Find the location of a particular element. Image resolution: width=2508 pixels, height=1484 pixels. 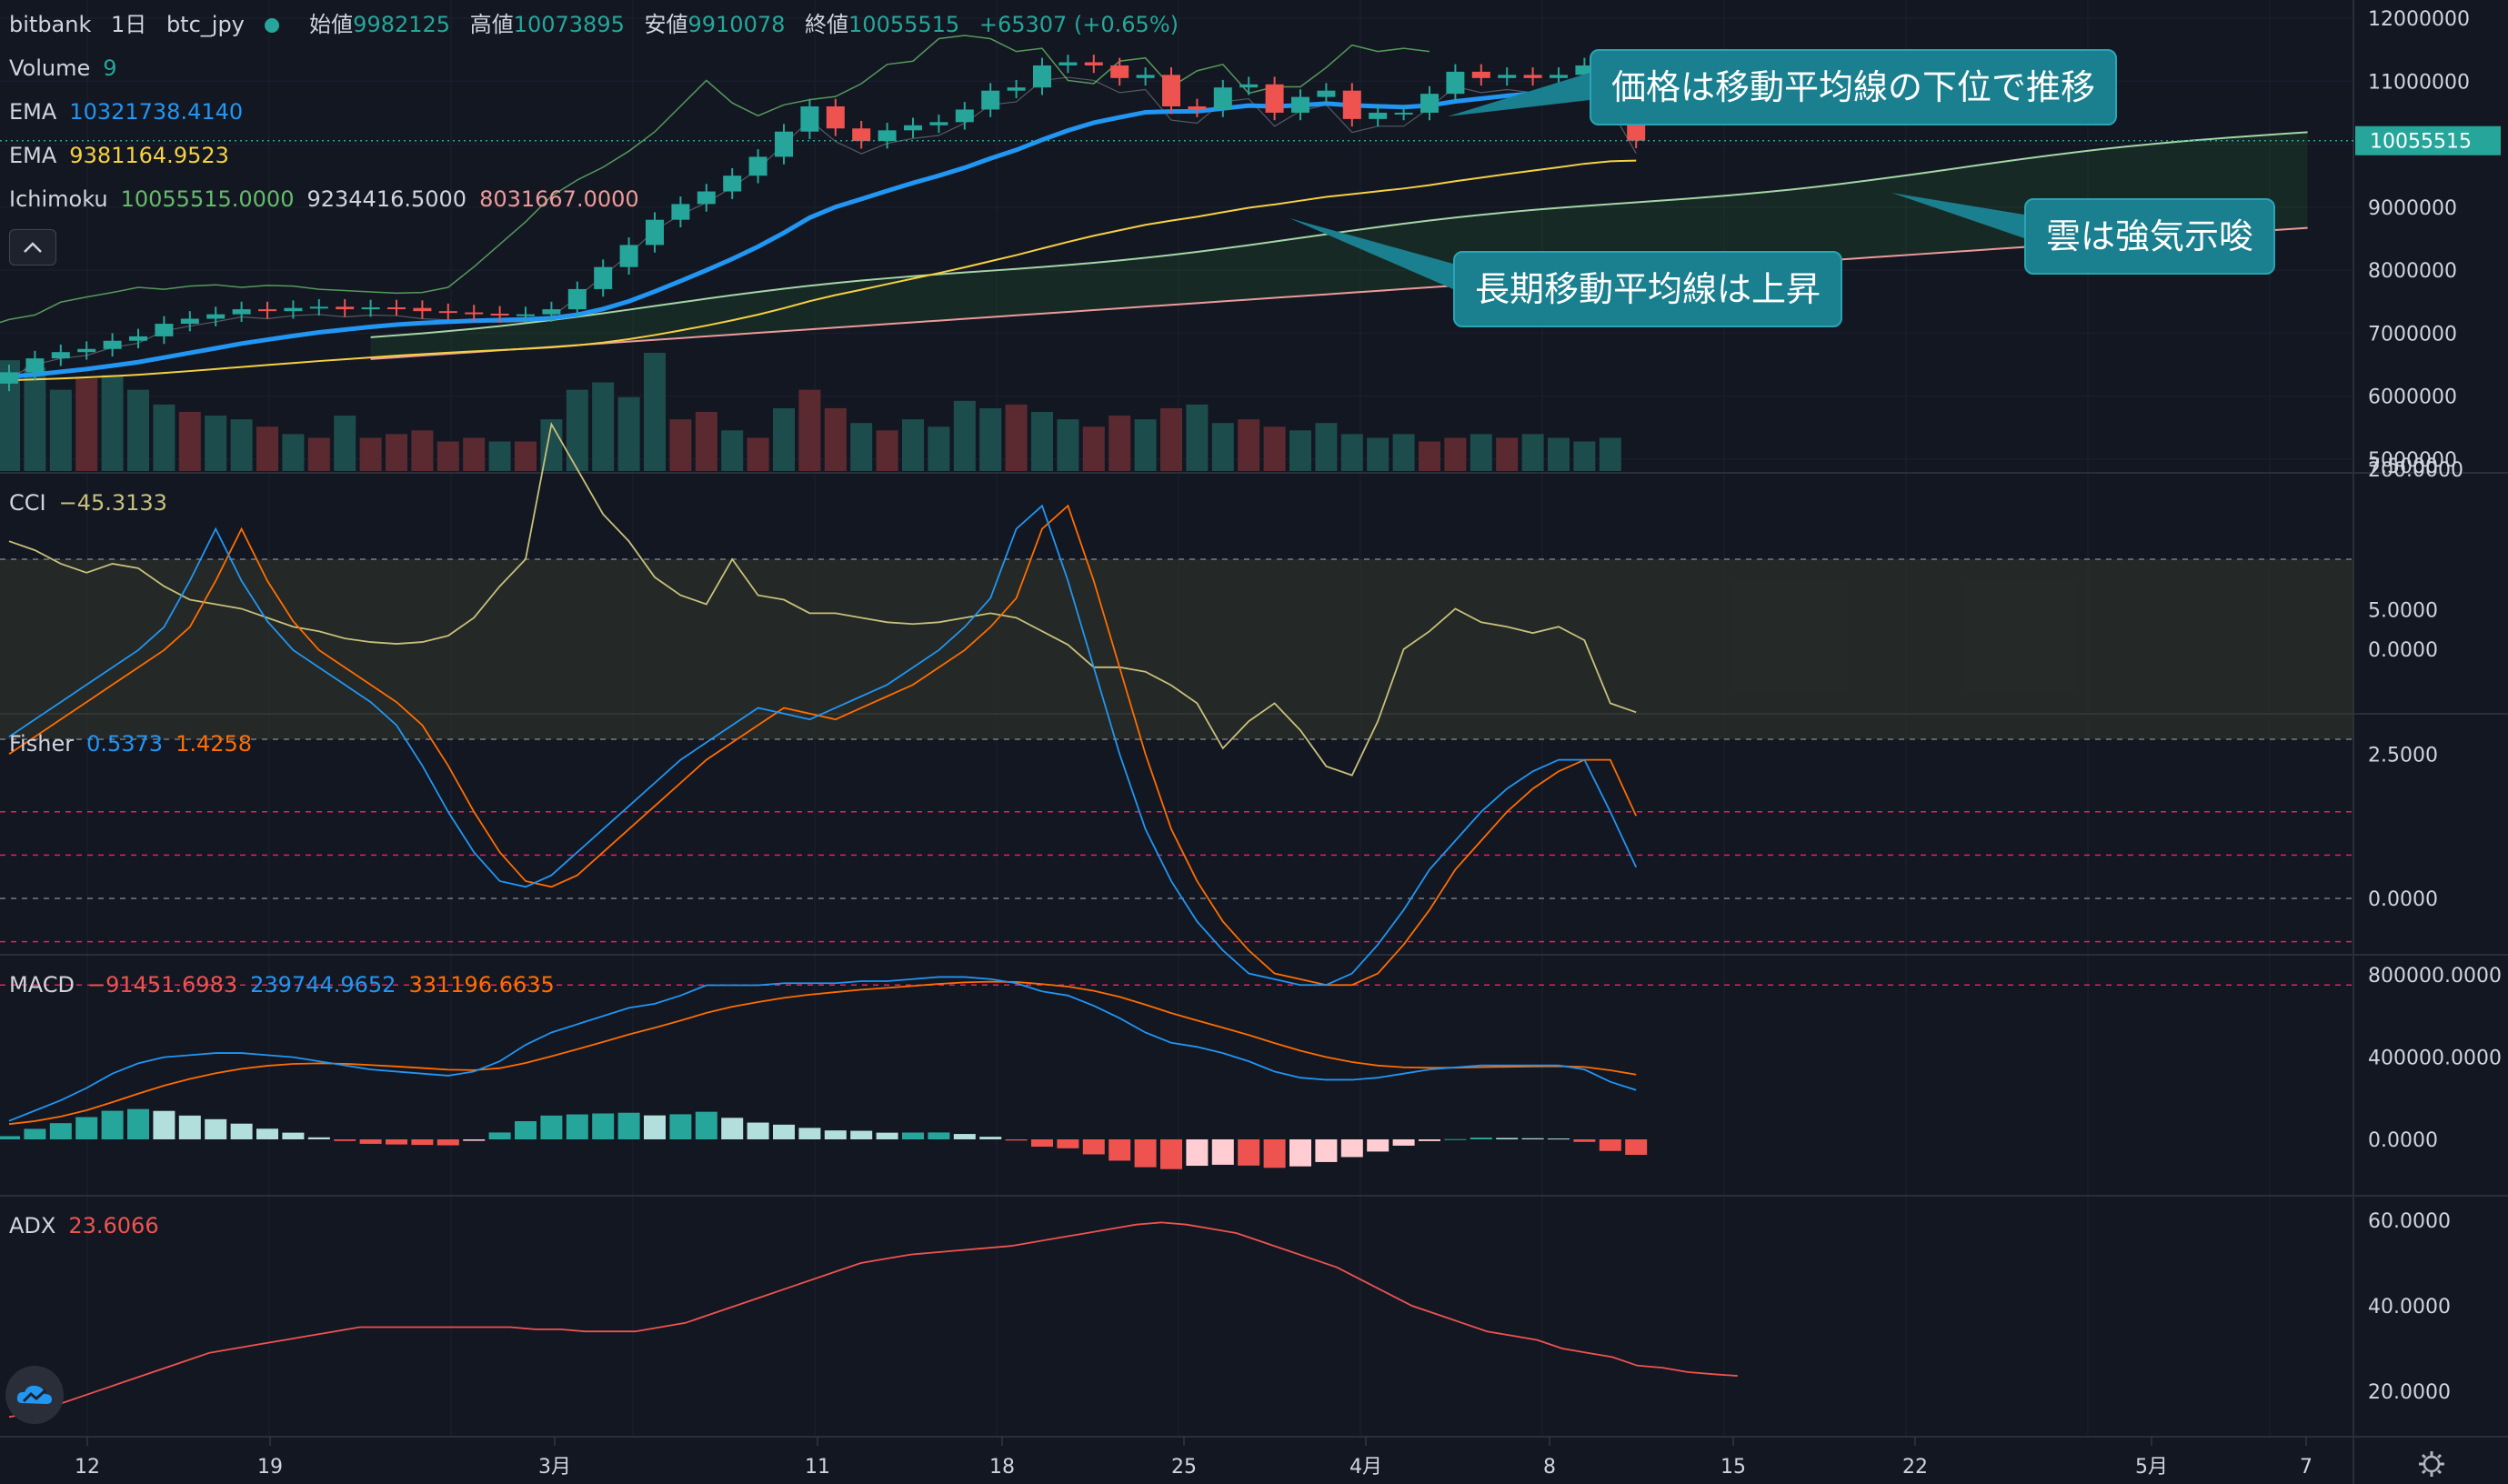

macd-legend: MACD −91451.6983 239744.9652 331196.6635 is located at coordinates (288, 985).